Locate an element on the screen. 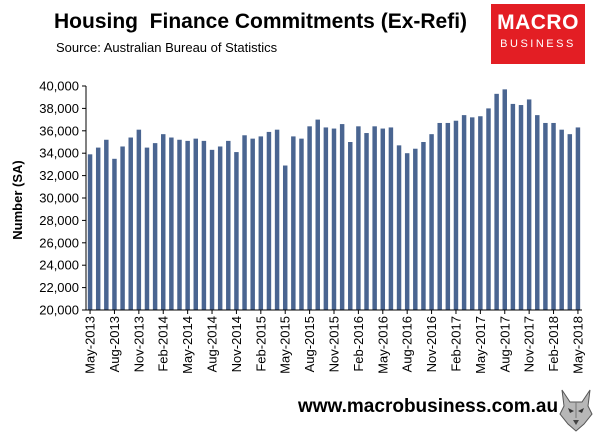 The height and width of the screenshot is (437, 600). bar-Nov-2015 is located at coordinates (334, 219).